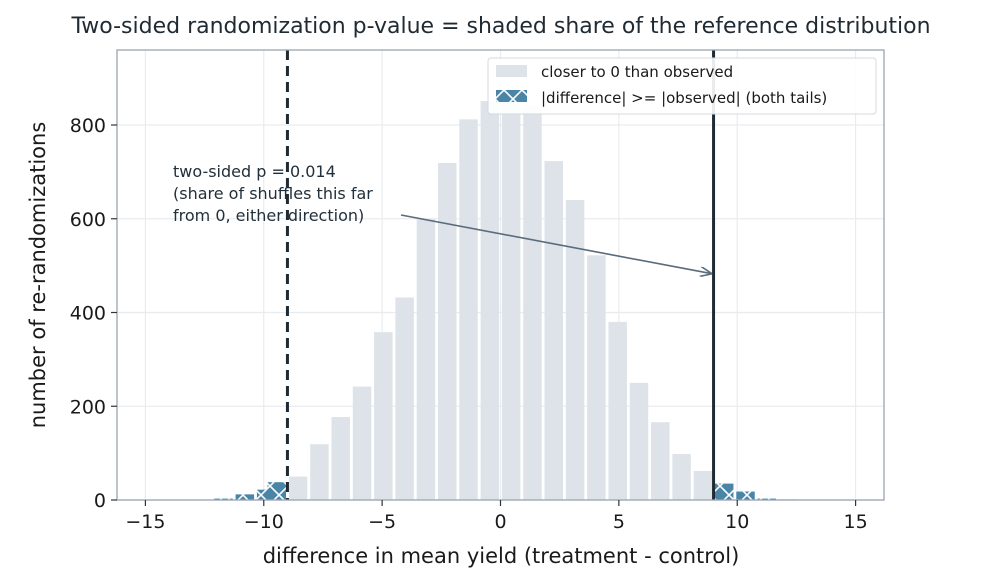 The image size is (1002, 584). Describe the element at coordinates (500, 522) in the screenshot. I see `x-tick-label: 0` at that location.